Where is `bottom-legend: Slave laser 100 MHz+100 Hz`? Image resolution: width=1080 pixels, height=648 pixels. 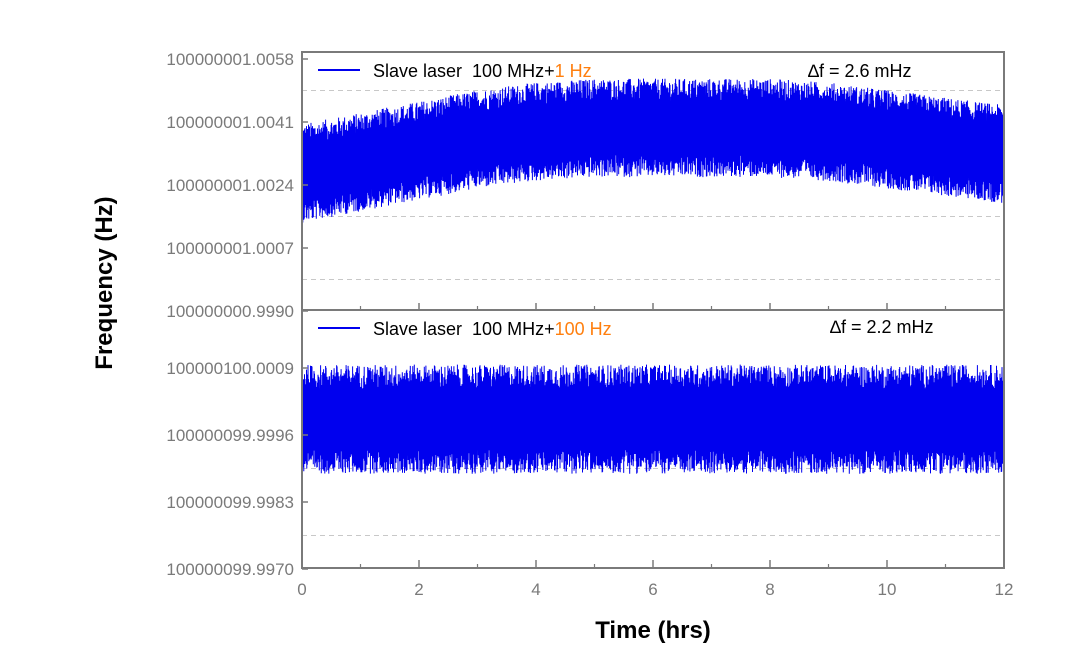 bottom-legend: Slave laser 100 MHz+100 Hz is located at coordinates (465, 329).